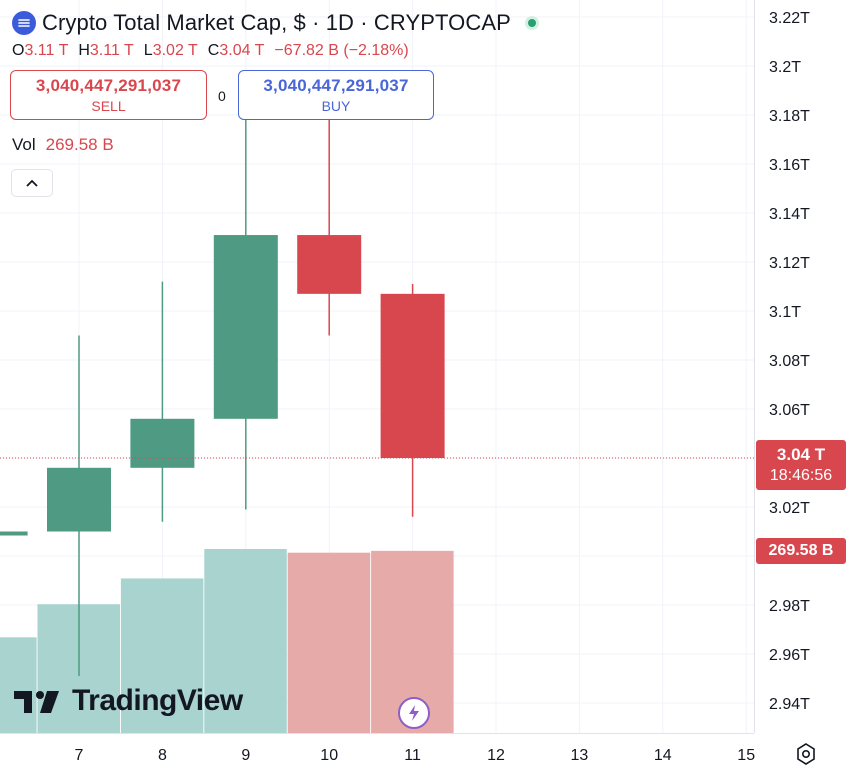 The height and width of the screenshot is (774, 853). I want to click on volume-label: Vol, so click(24, 144).